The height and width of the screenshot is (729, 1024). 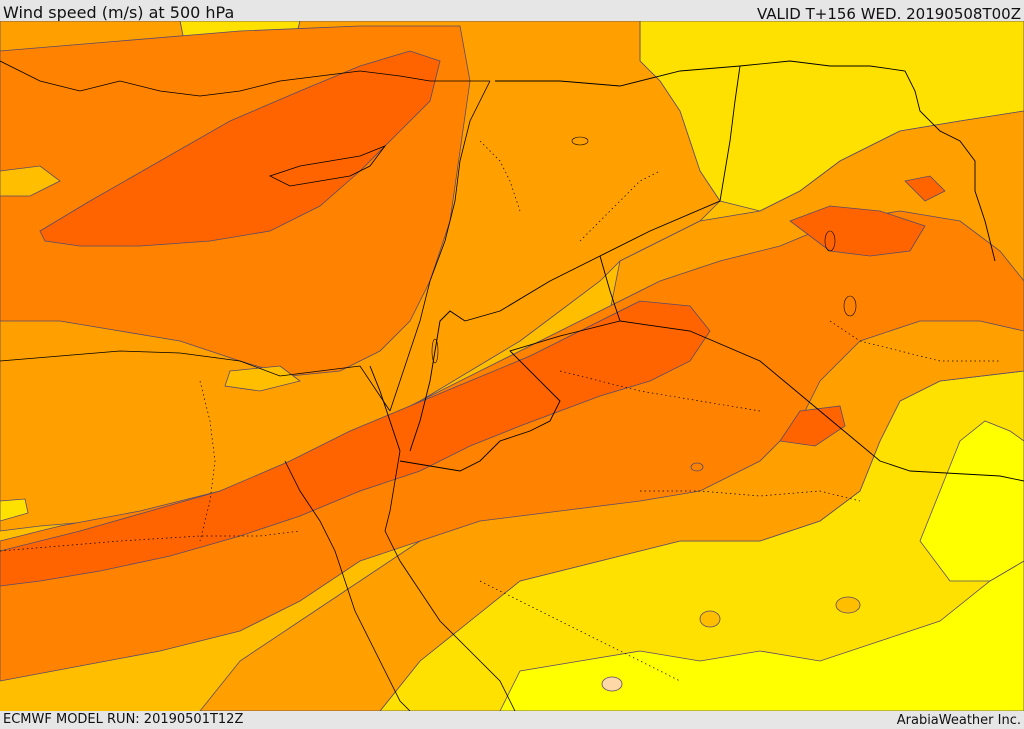 I want to click on band-yellow-south, so click(x=761, y=635).